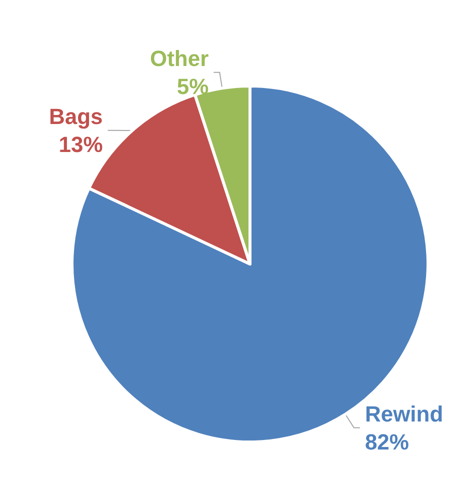  I want to click on data-label: 82%, so click(386, 441).